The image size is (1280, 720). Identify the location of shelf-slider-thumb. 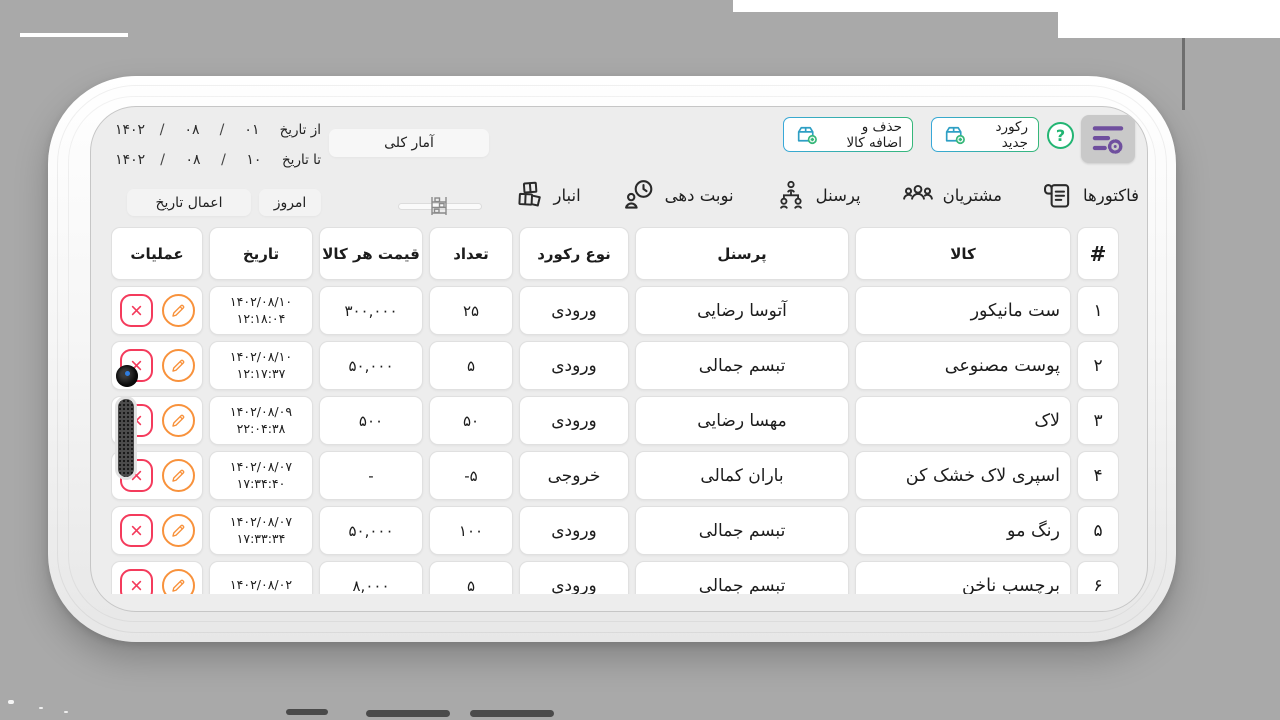
(439, 206).